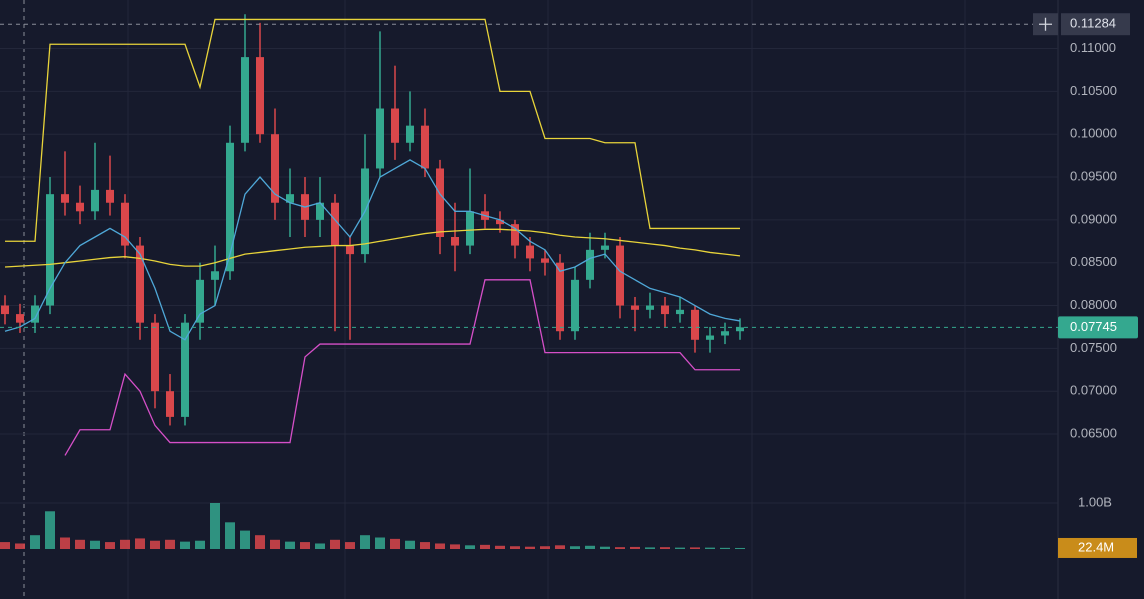  What do you see at coordinates (1093, 90) in the screenshot?
I see `y-tick-label: 0.10500` at bounding box center [1093, 90].